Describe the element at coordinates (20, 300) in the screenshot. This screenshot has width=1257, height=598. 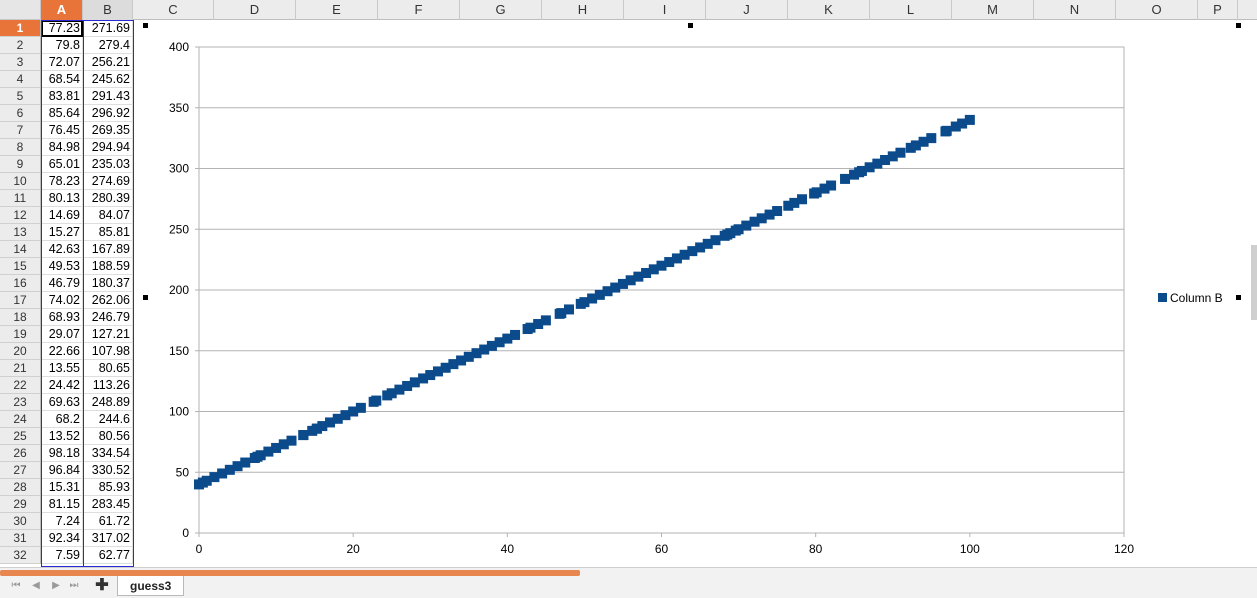
I see `row-header: 17` at that location.